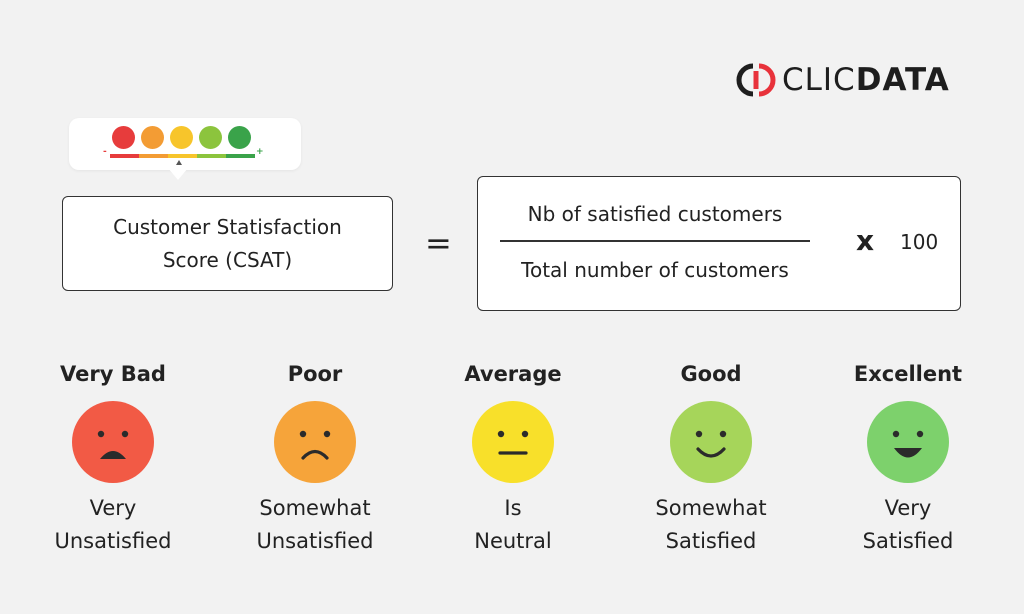 Image resolution: width=1024 pixels, height=614 pixels. What do you see at coordinates (178, 174) in the screenshot?
I see `bubble-tail` at bounding box center [178, 174].